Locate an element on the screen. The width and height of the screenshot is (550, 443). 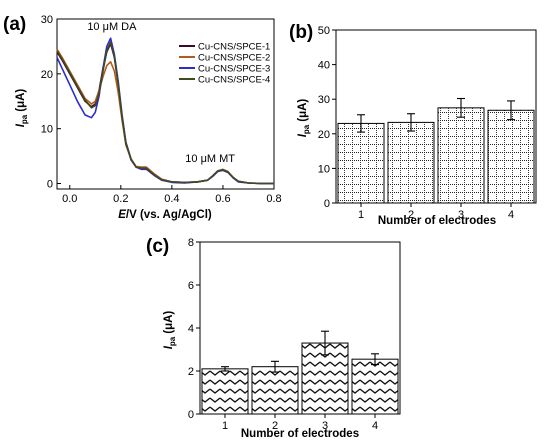
panel-c-x-tick-label-1: 1 is located at coordinates (225, 426).